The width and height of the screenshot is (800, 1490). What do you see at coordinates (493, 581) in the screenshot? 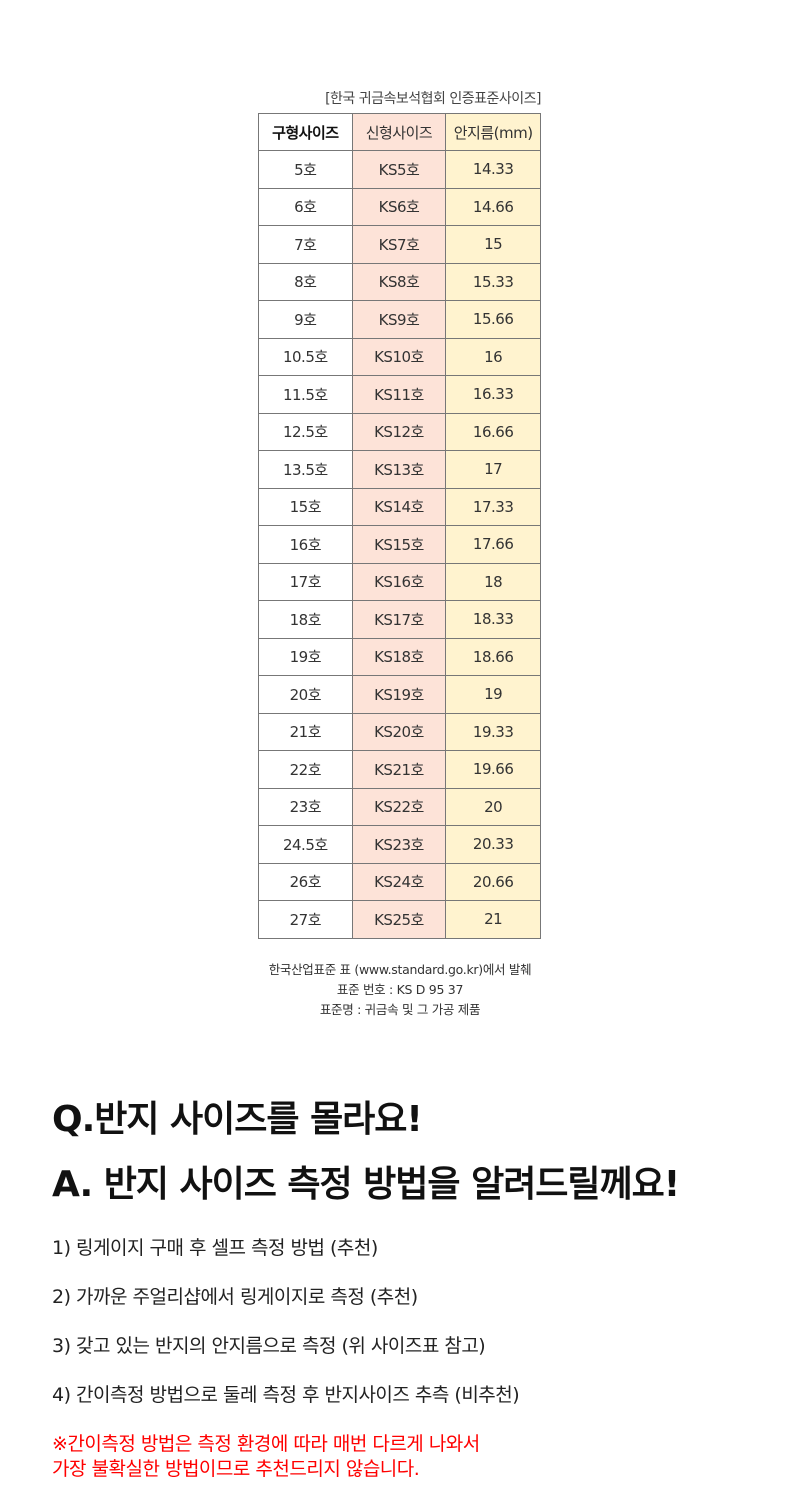
I see `diameter-cell: 18` at bounding box center [493, 581].